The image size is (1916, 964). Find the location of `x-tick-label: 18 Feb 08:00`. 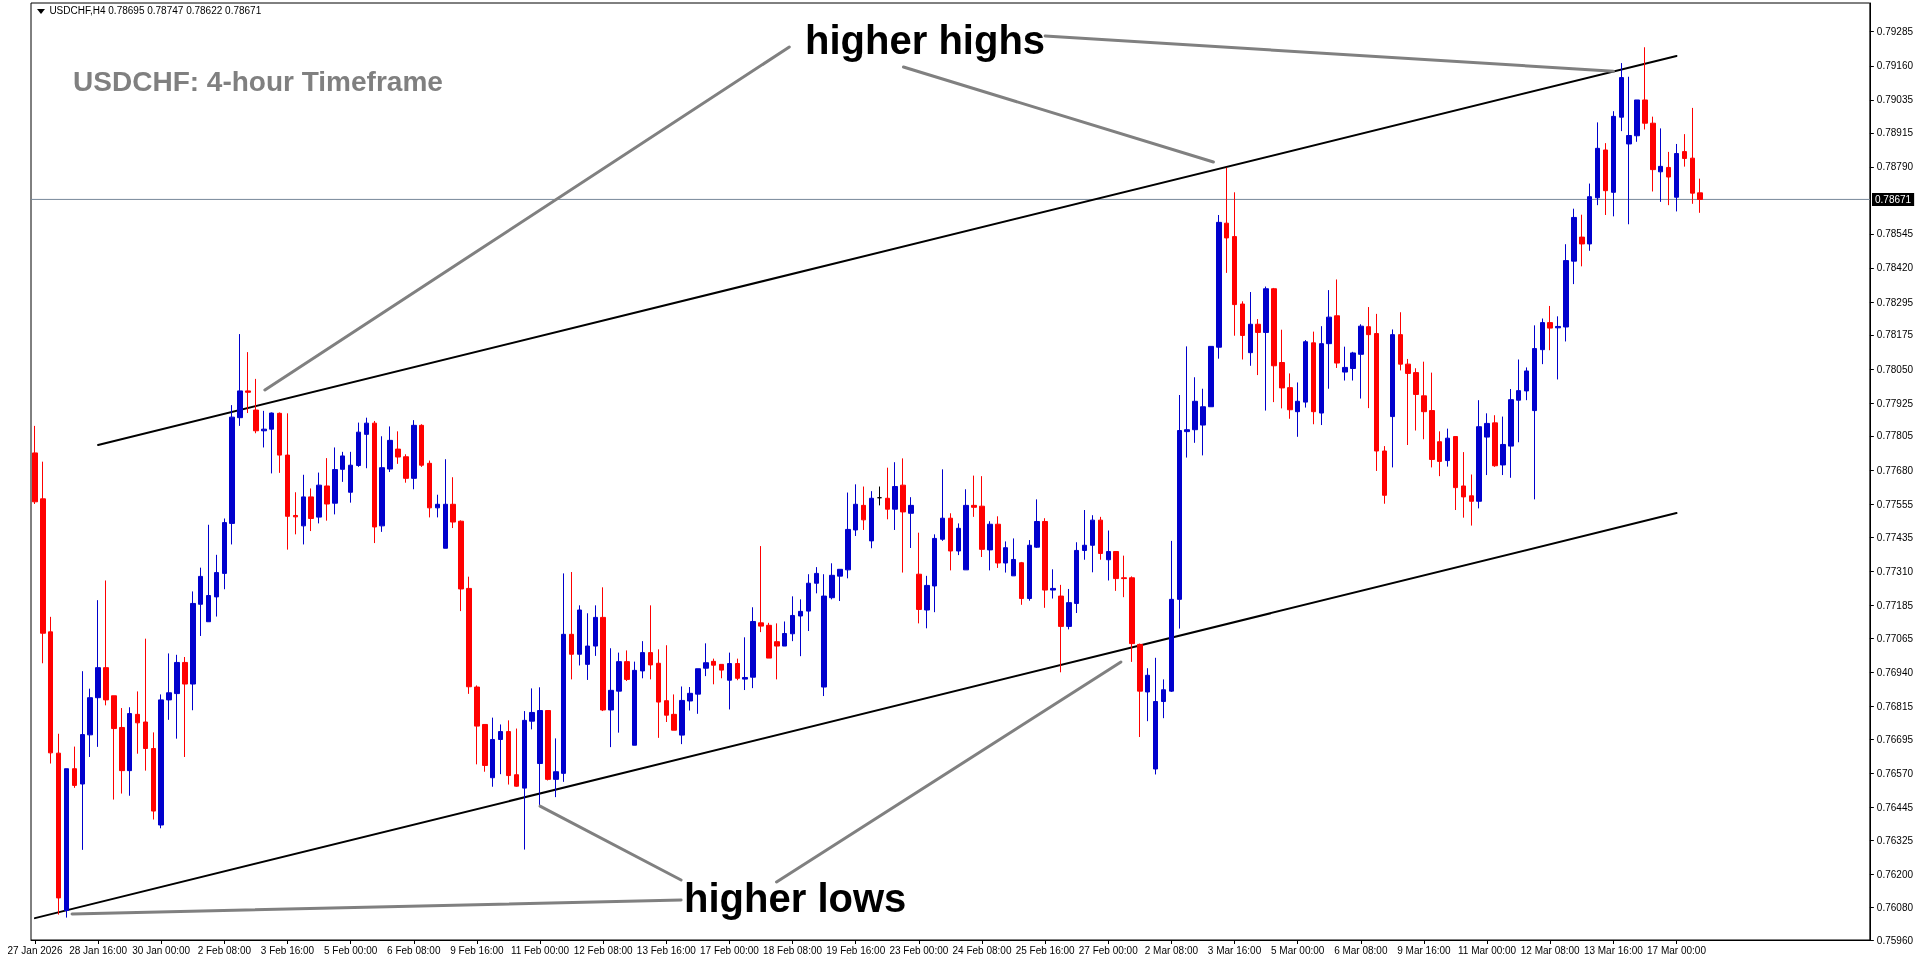

x-tick-label: 18 Feb 08:00 is located at coordinates (793, 950).